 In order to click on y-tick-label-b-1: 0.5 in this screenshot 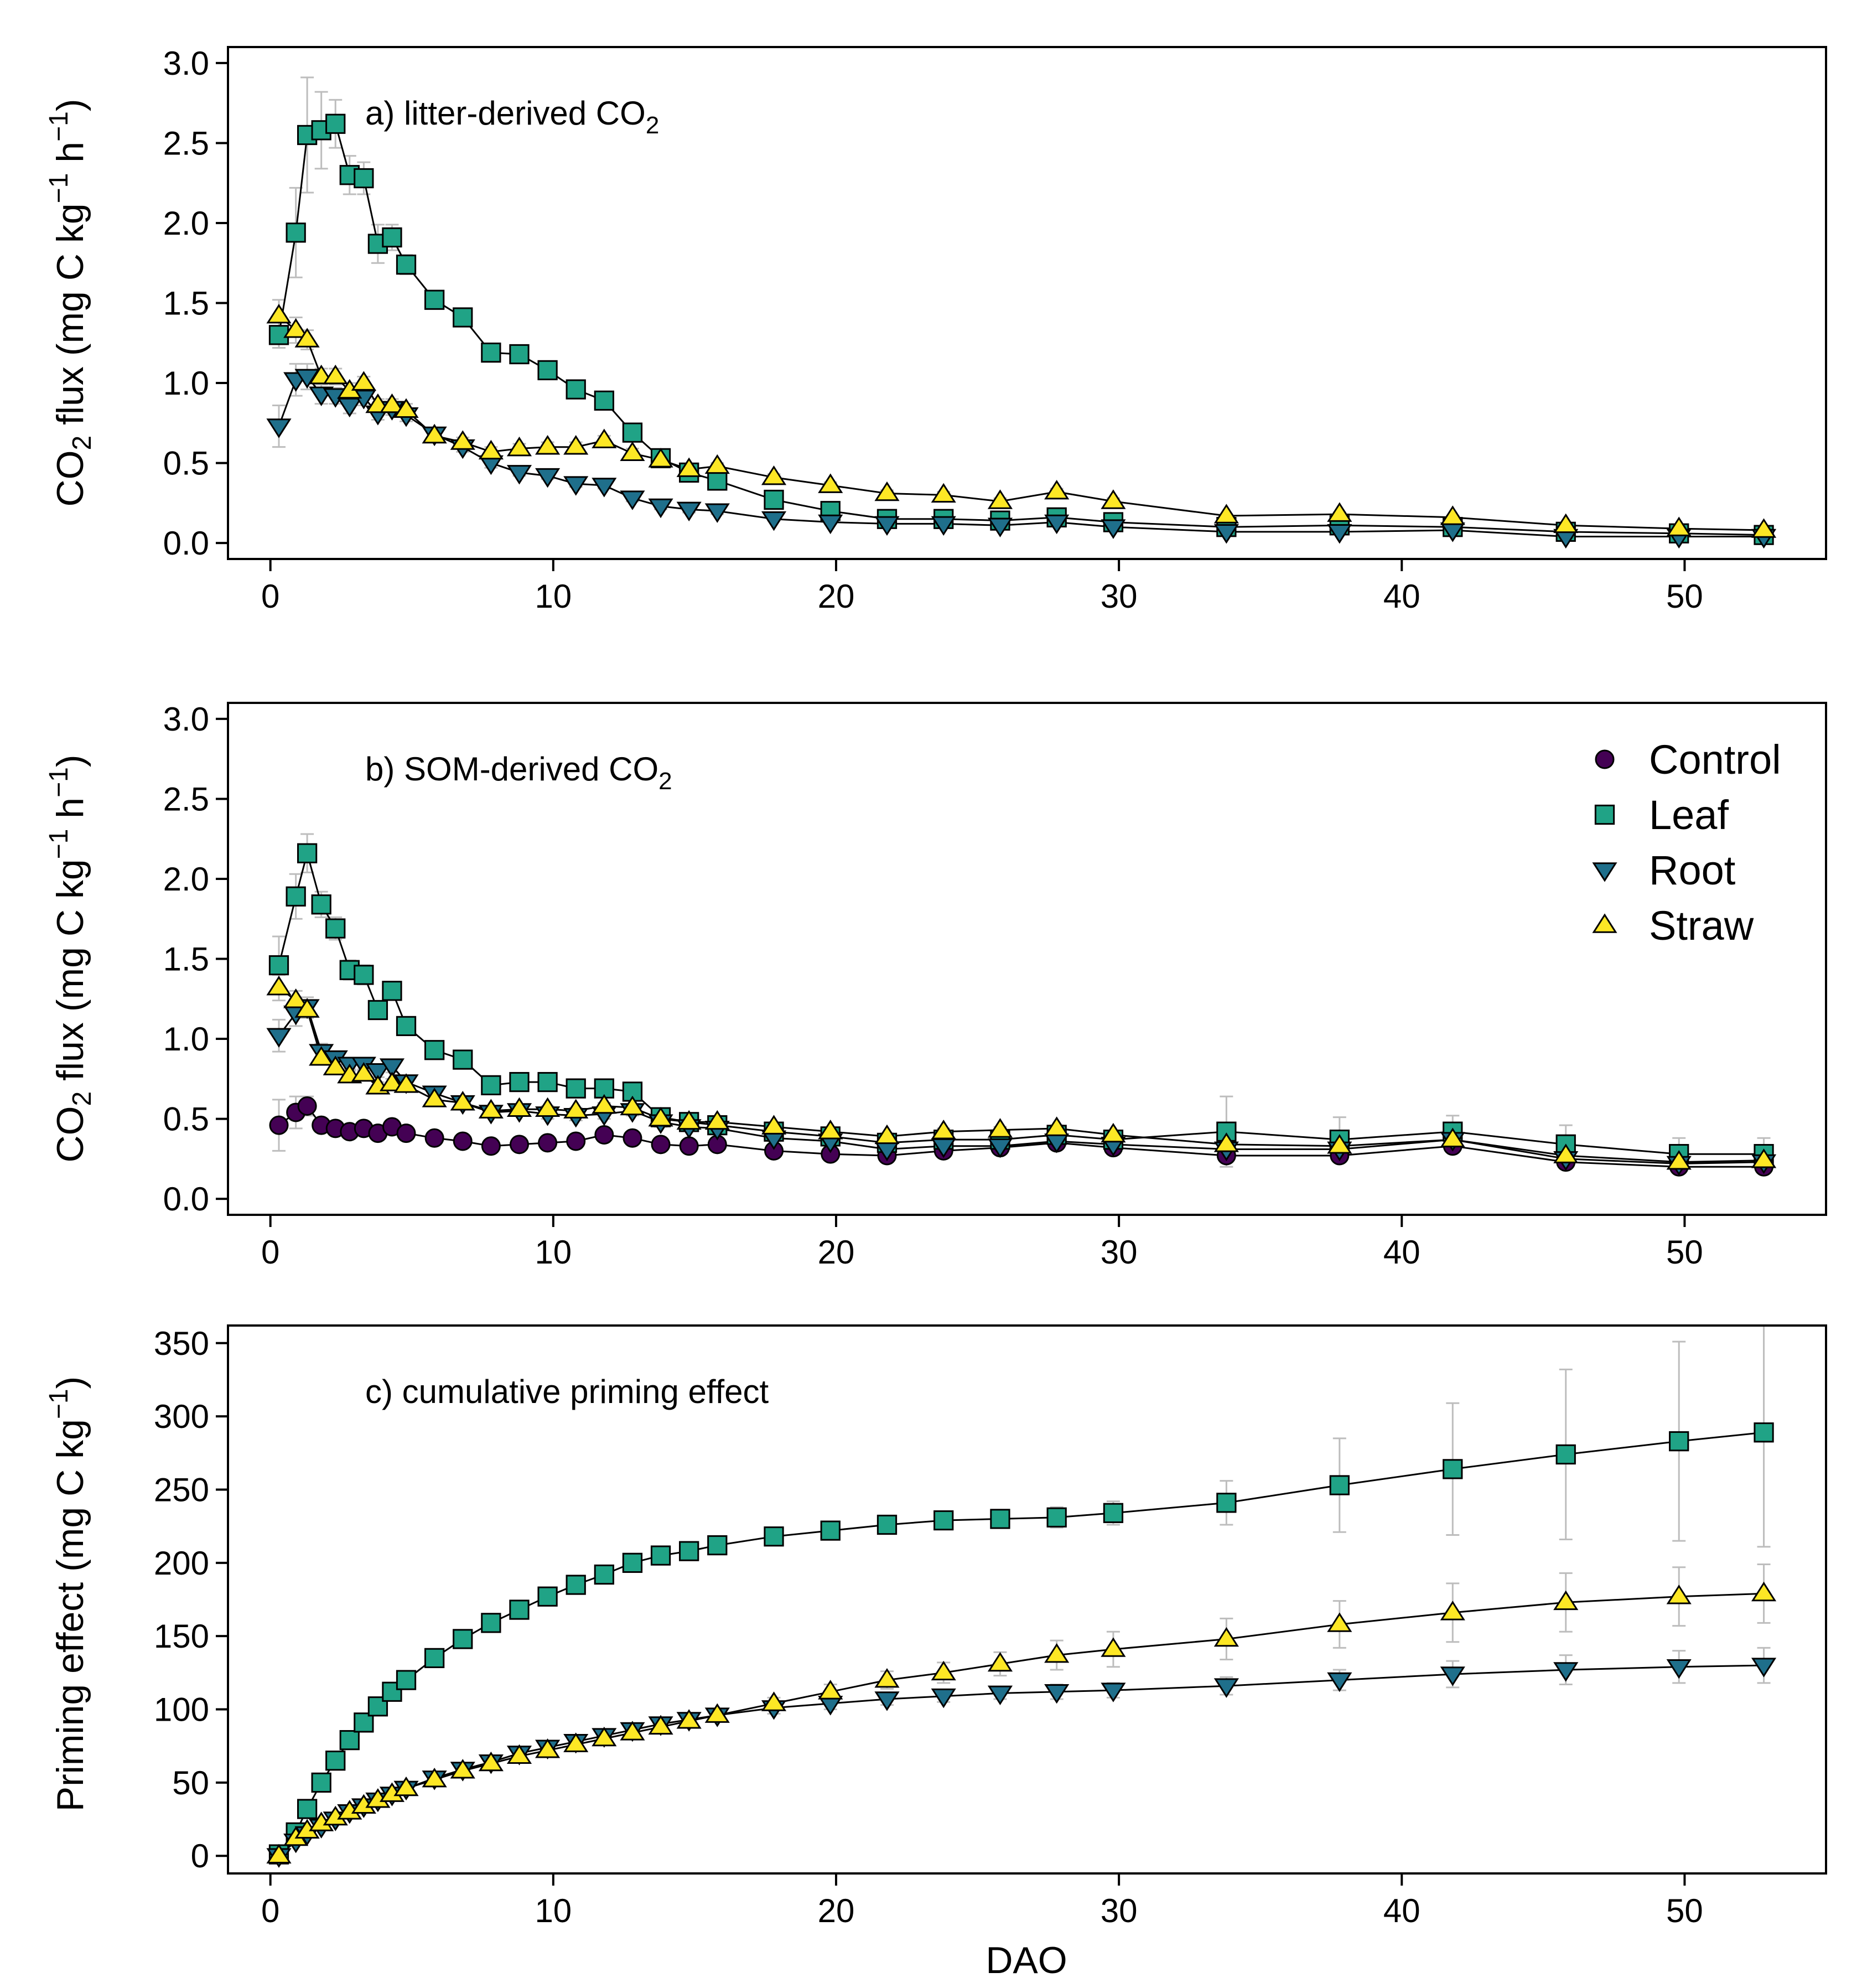, I will do `click(186, 1120)`.